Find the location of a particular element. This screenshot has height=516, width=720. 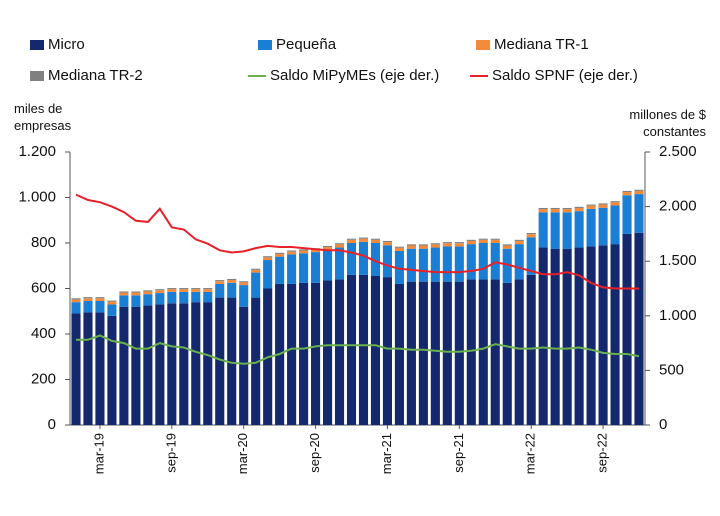

legend-label: Mediana TR-1 is located at coordinates (541, 44).